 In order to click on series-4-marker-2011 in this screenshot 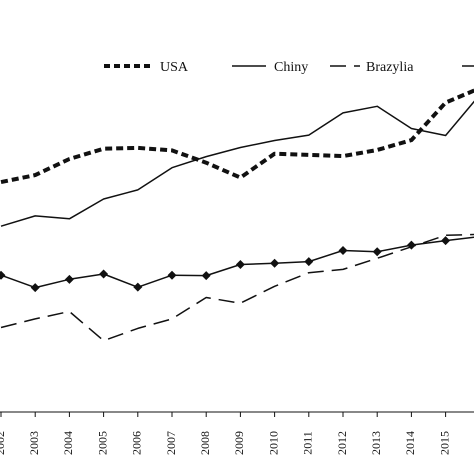, I will do `click(309, 262)`.